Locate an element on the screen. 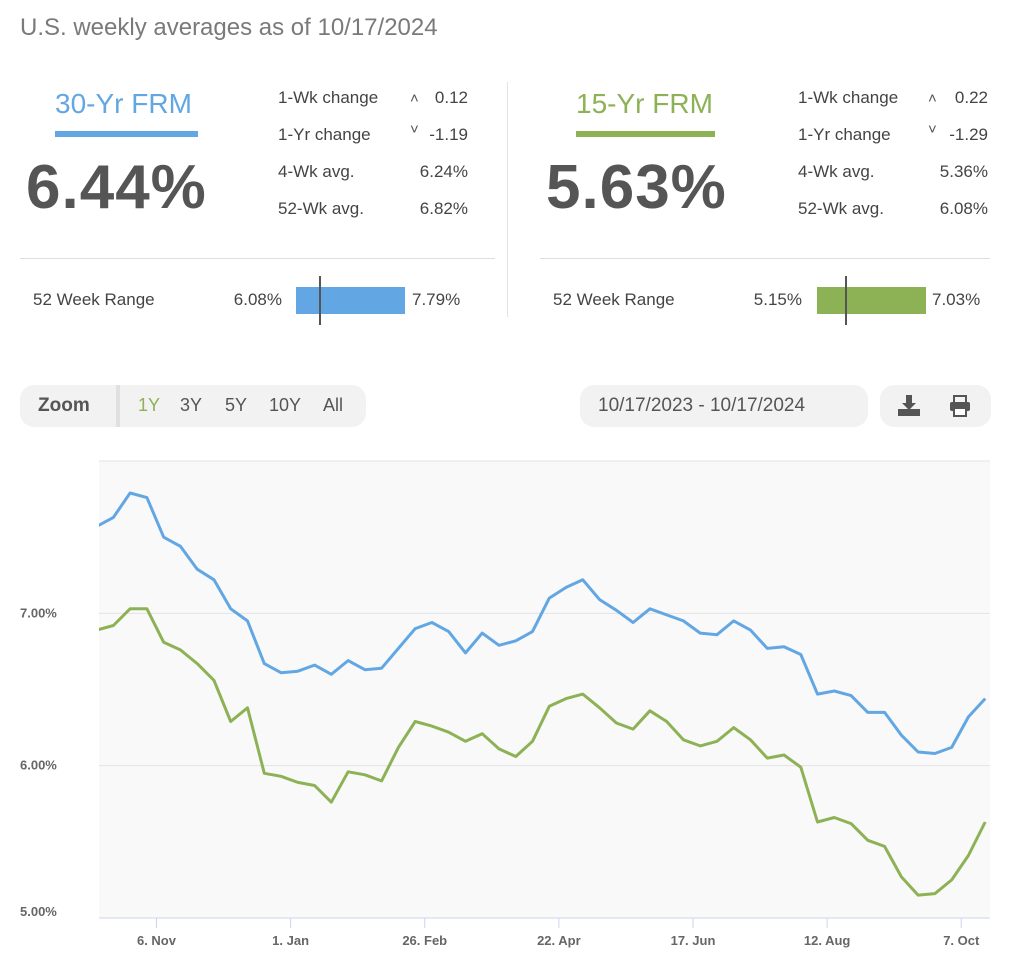 The image size is (1024, 966). stat-value: 6.24% is located at coordinates (443, 171).